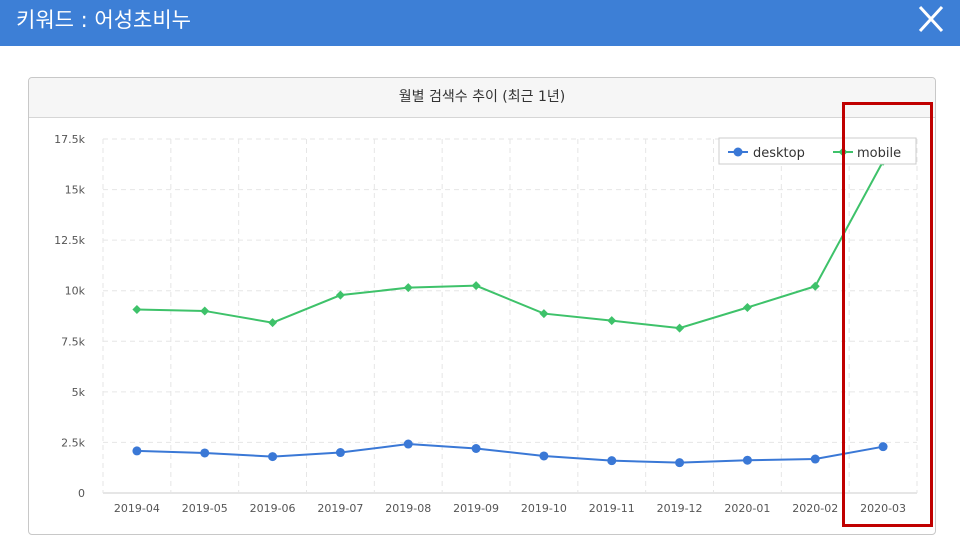  Describe the element at coordinates (75, 291) in the screenshot. I see `y-tick-label: 10k` at that location.